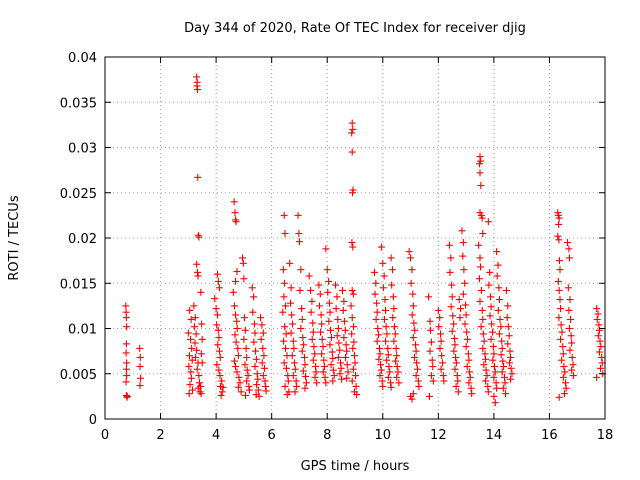 This screenshot has height=480, width=640. I want to click on x-tick-label: 2, so click(160, 435).